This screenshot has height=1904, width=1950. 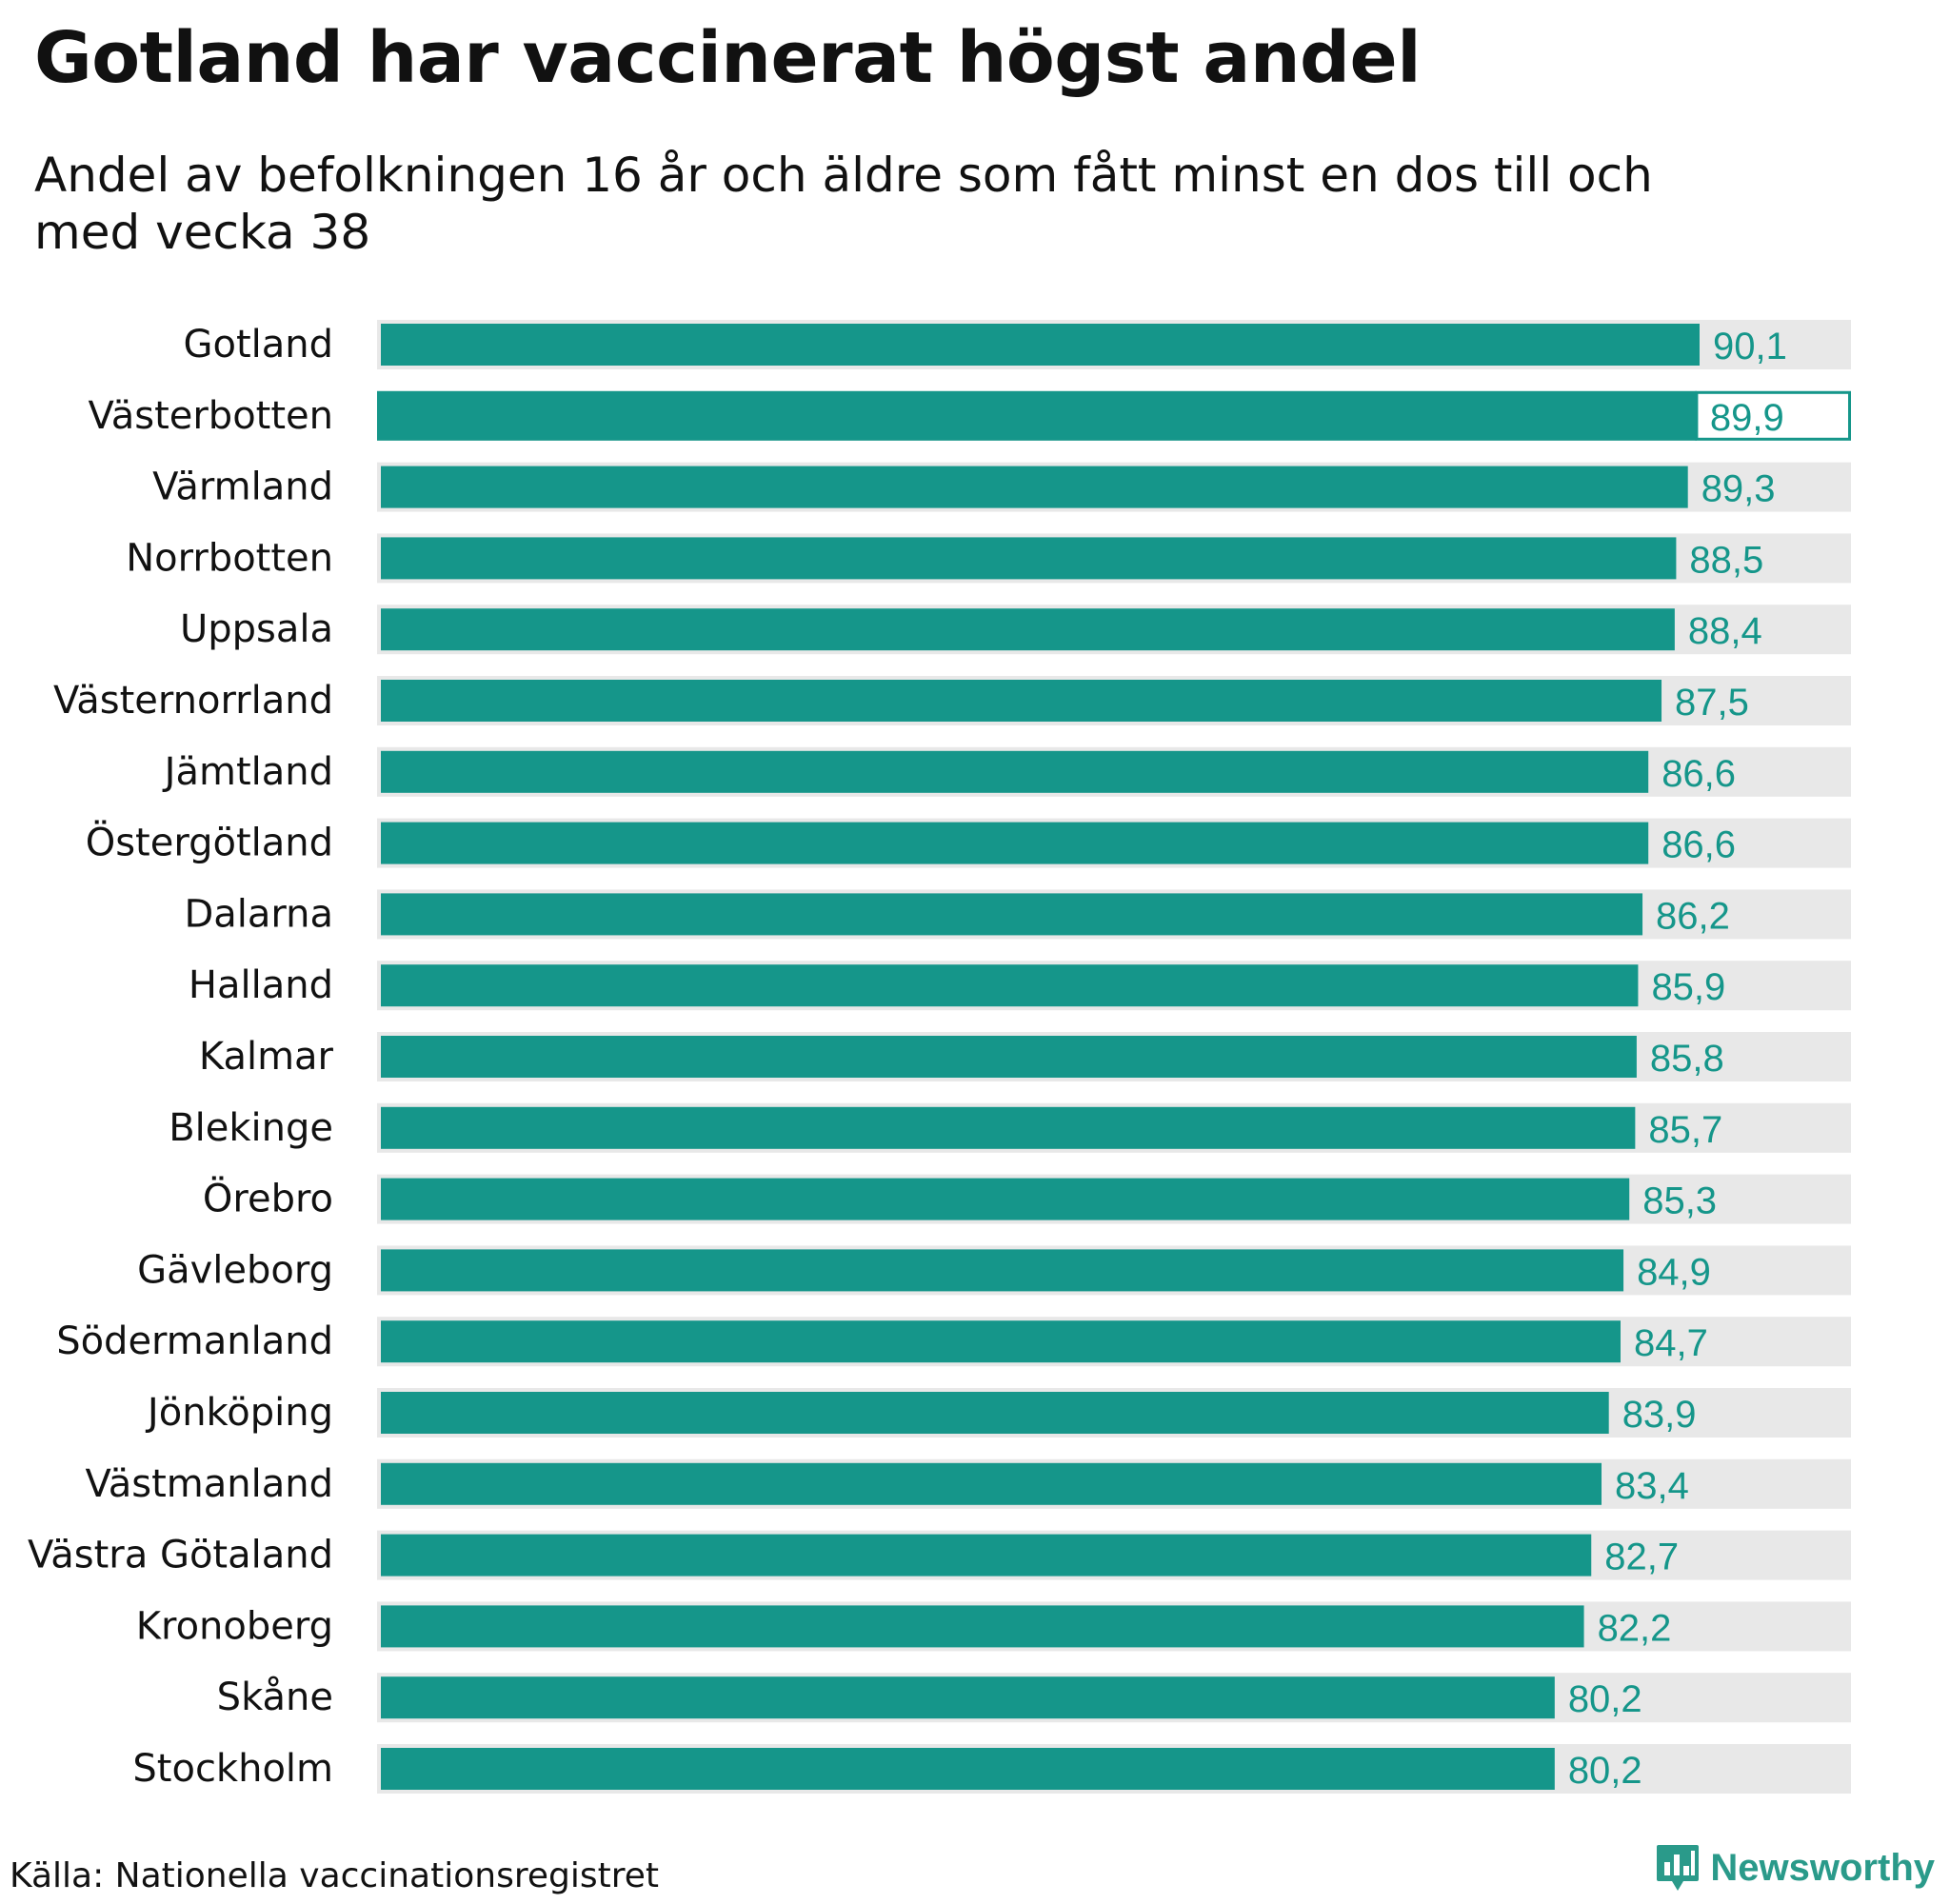 What do you see at coordinates (334, 1875) in the screenshot?
I see `source-note: Källa: Nationella vaccinationsregistret` at bounding box center [334, 1875].